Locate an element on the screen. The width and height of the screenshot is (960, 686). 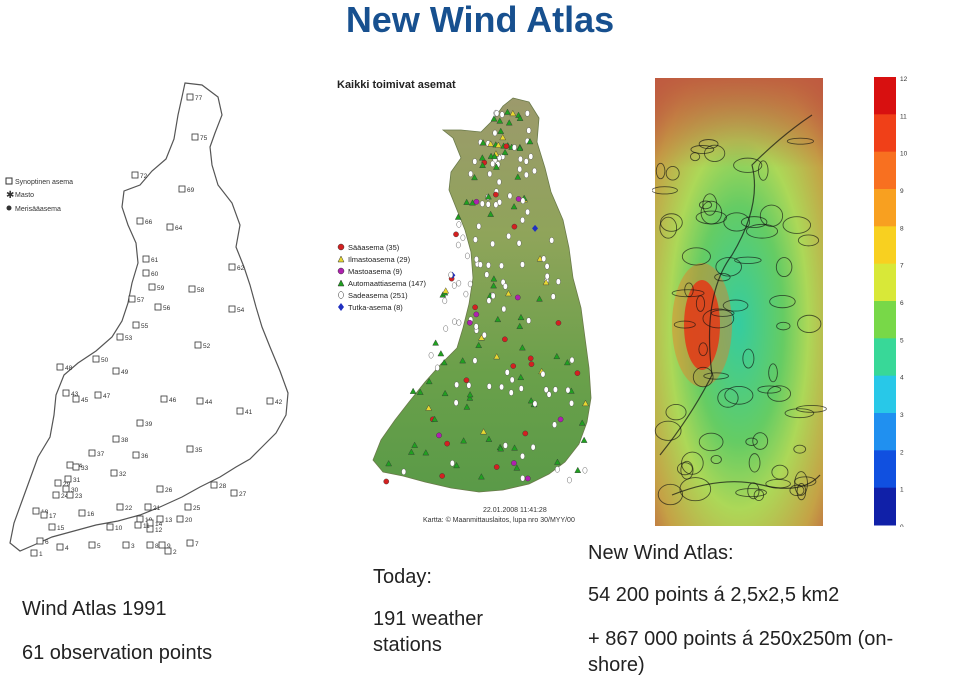
station-number: 57 is located at coordinates (141, 300).